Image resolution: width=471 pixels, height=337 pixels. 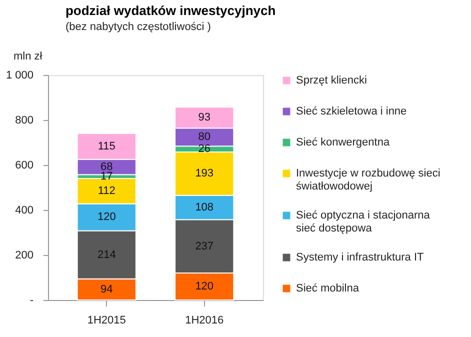 What do you see at coordinates (204, 174) in the screenshot?
I see `data-label: 193` at bounding box center [204, 174].